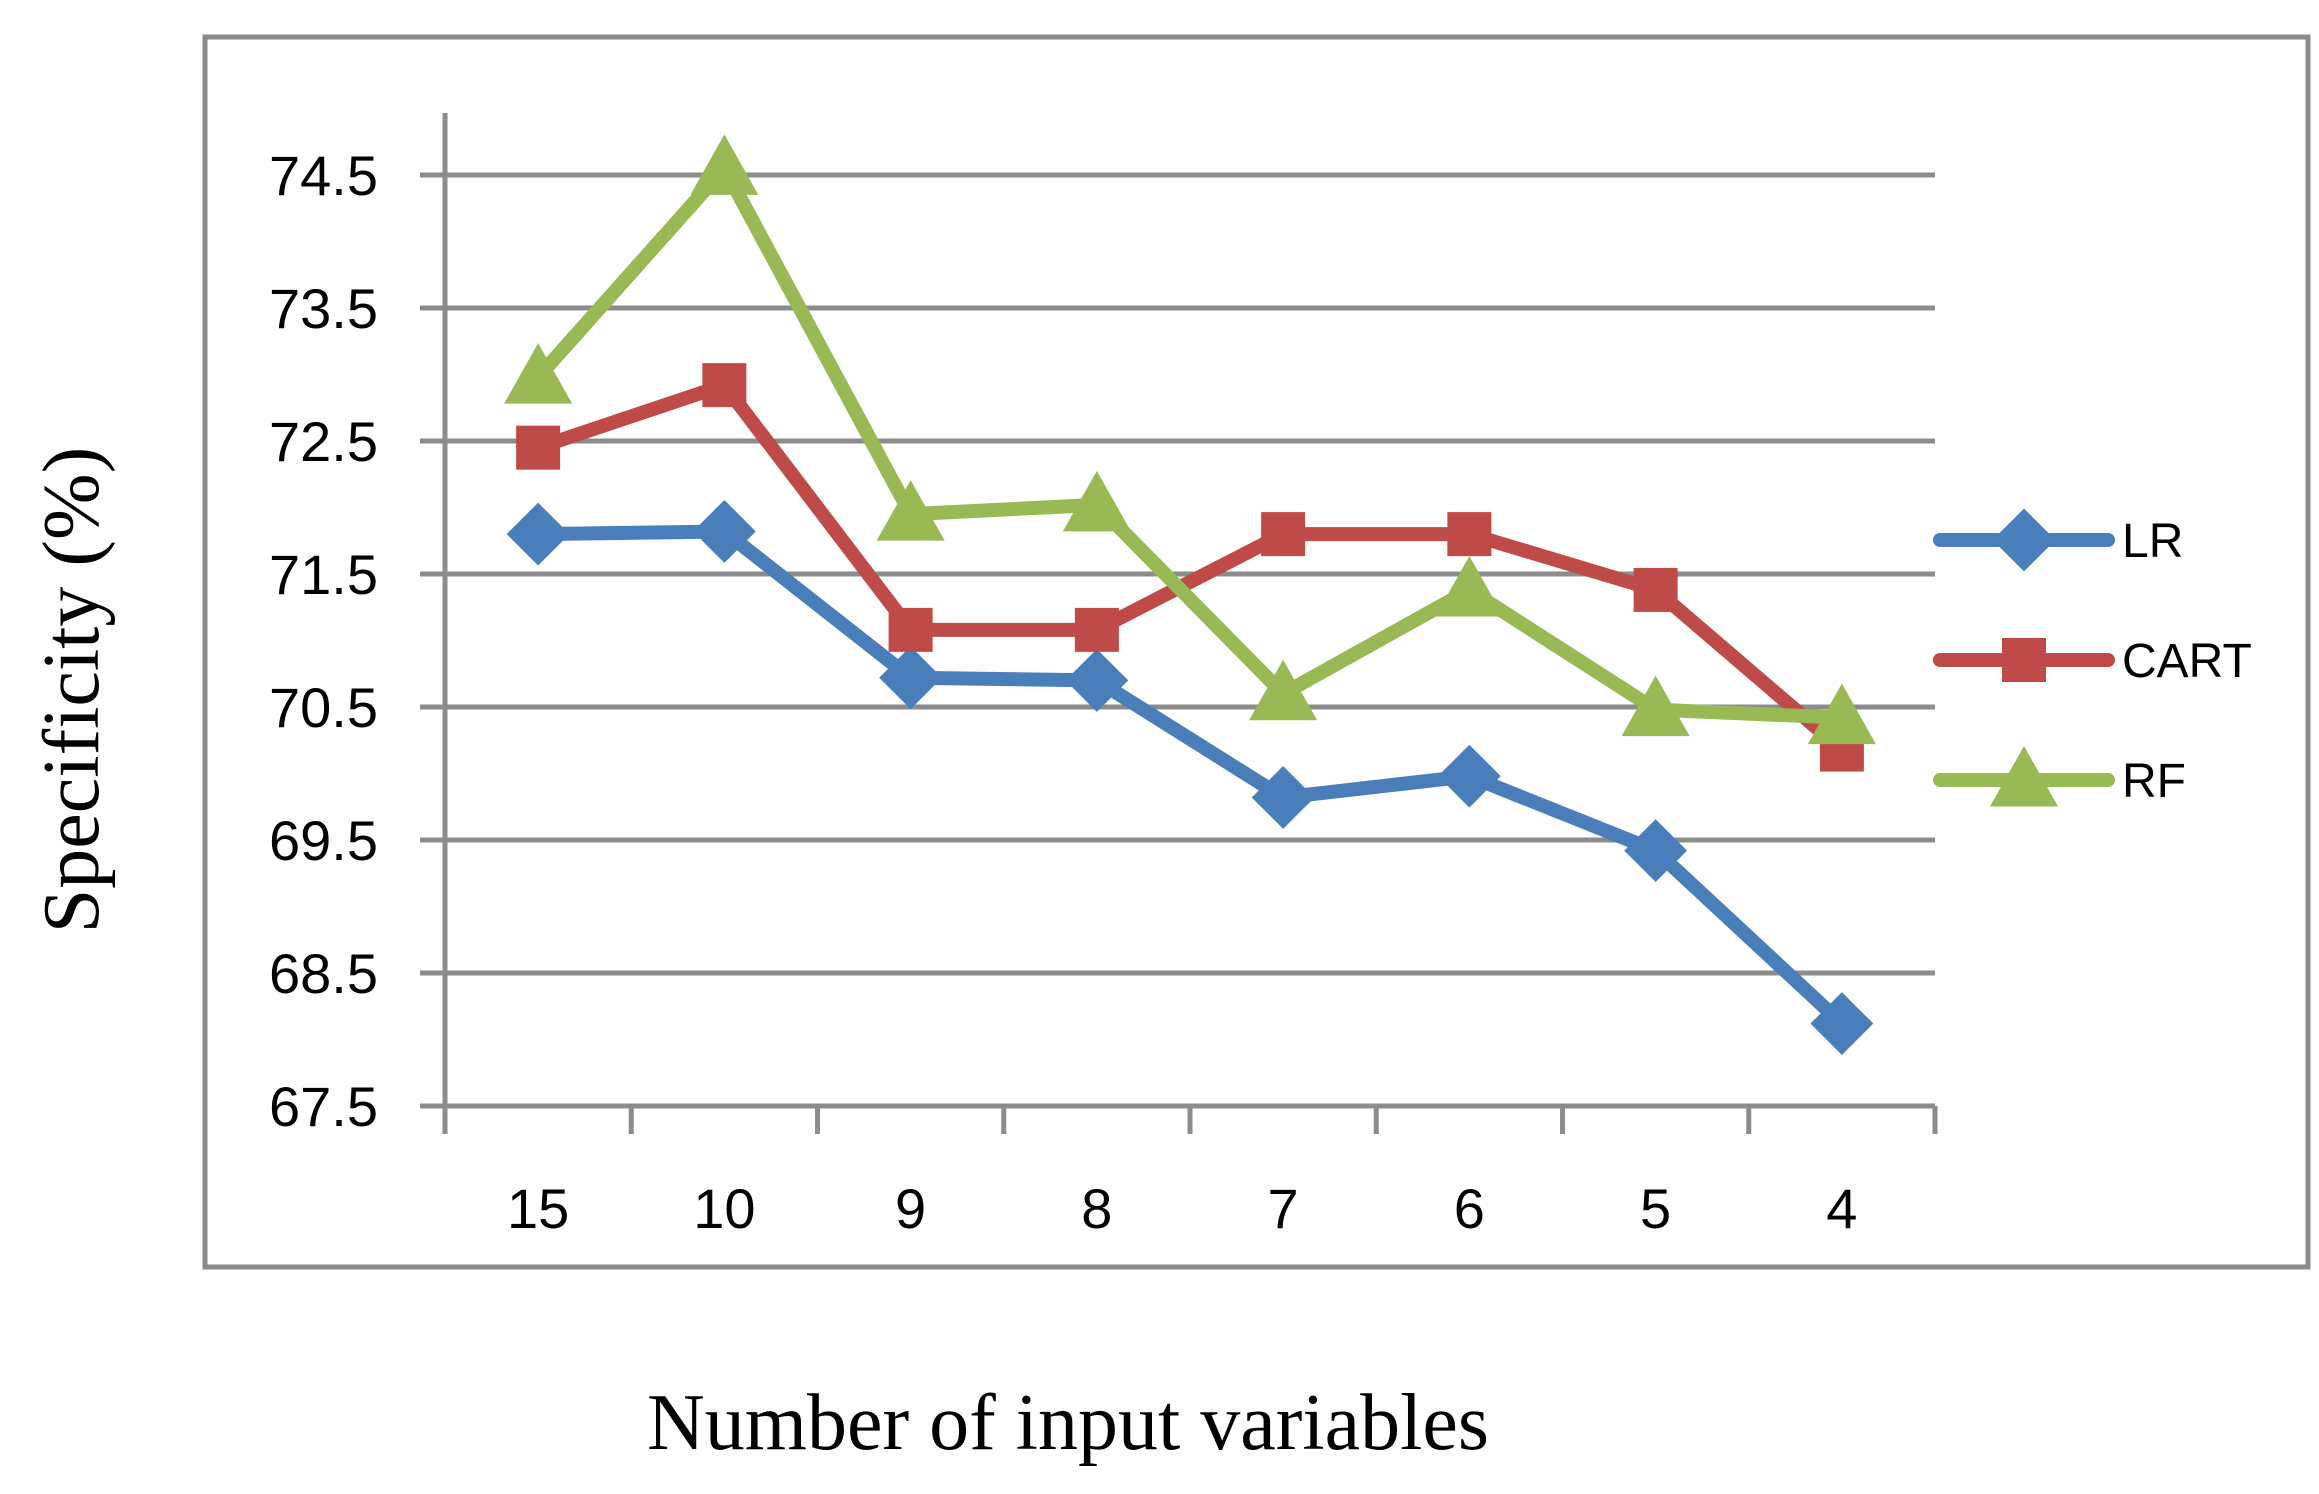  Describe the element at coordinates (323, 175) in the screenshot. I see `y-tick-label: 74.5` at that location.